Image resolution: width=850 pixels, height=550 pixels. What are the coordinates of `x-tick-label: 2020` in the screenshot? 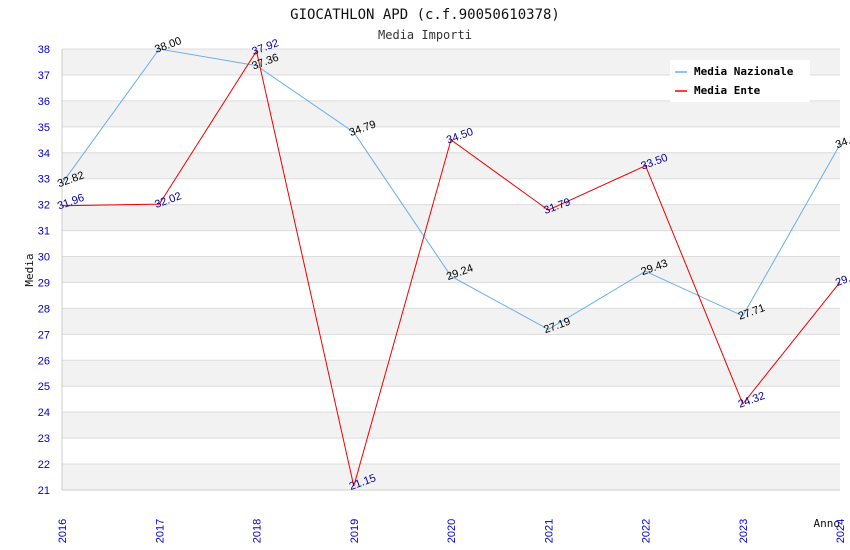 It's located at (452, 531).